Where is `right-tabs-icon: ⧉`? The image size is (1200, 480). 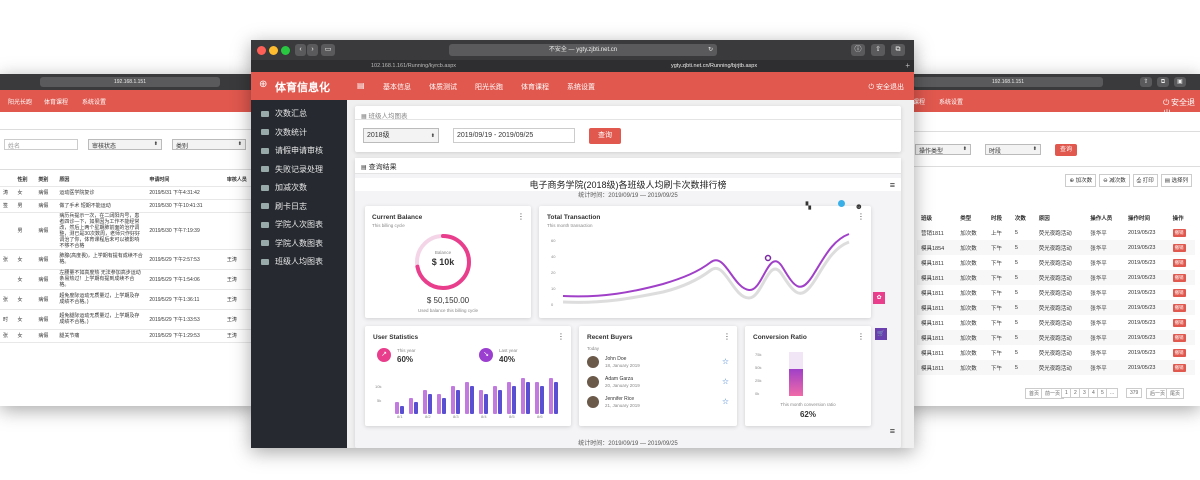
right-tabs-icon: ⧉ is located at coordinates (1163, 82).